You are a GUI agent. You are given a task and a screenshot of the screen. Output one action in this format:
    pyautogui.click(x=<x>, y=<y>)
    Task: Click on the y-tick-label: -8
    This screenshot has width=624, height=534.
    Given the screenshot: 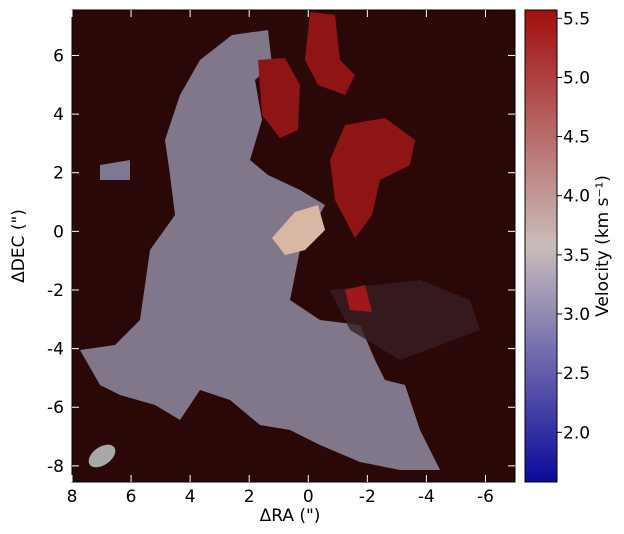 What is the action you would take?
    pyautogui.click(x=55, y=467)
    